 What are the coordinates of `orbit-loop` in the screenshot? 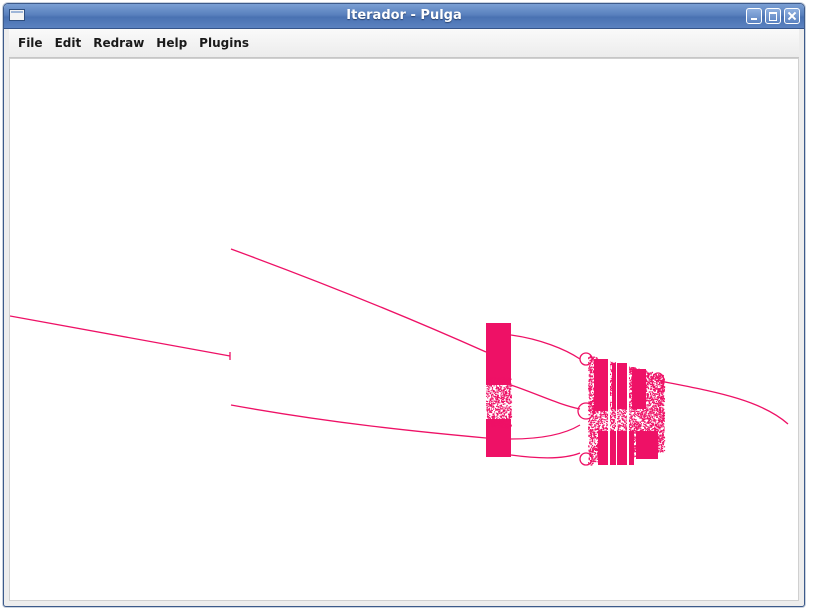 It's located at (586, 411).